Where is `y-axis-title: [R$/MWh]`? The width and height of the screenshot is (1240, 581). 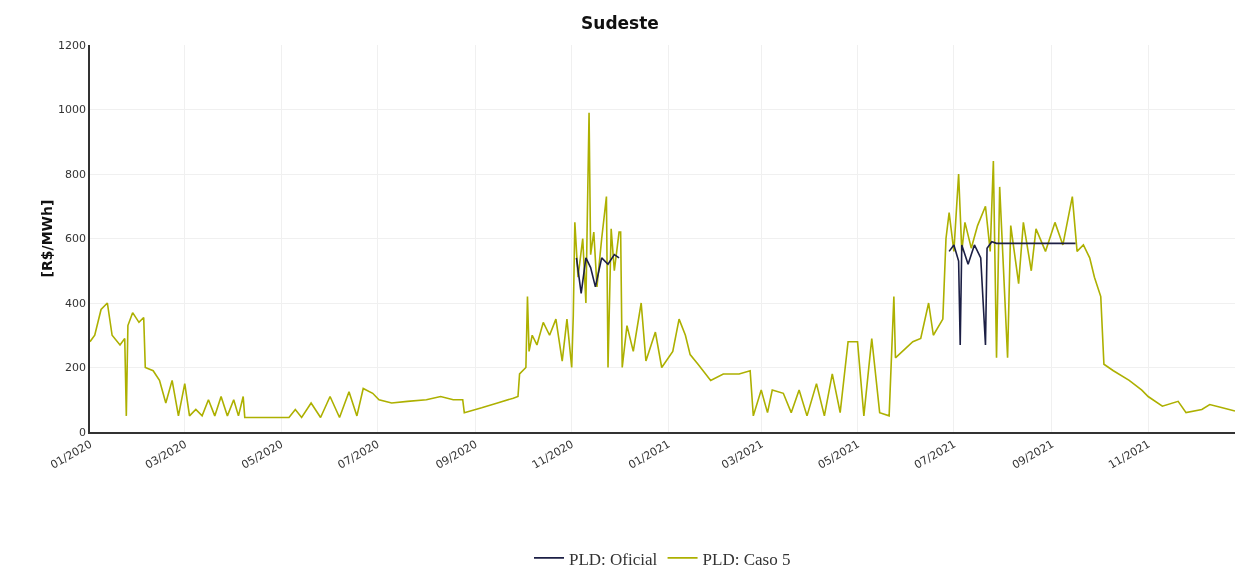
y-axis-title: [R$/MWh] is located at coordinates (46, 238).